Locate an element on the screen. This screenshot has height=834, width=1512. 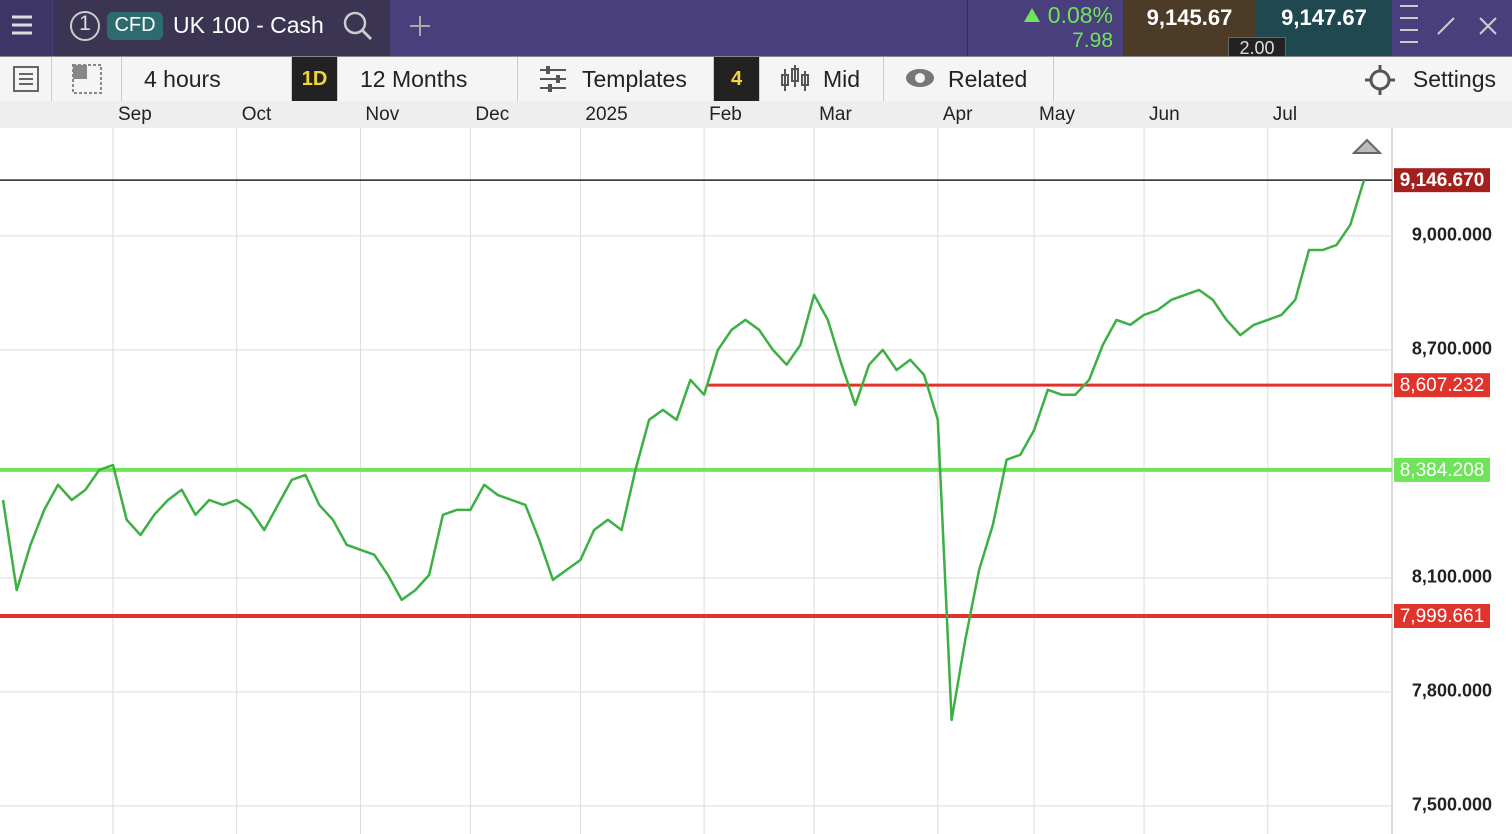
bid-price: 9,145.67 is located at coordinates (1189, 17).